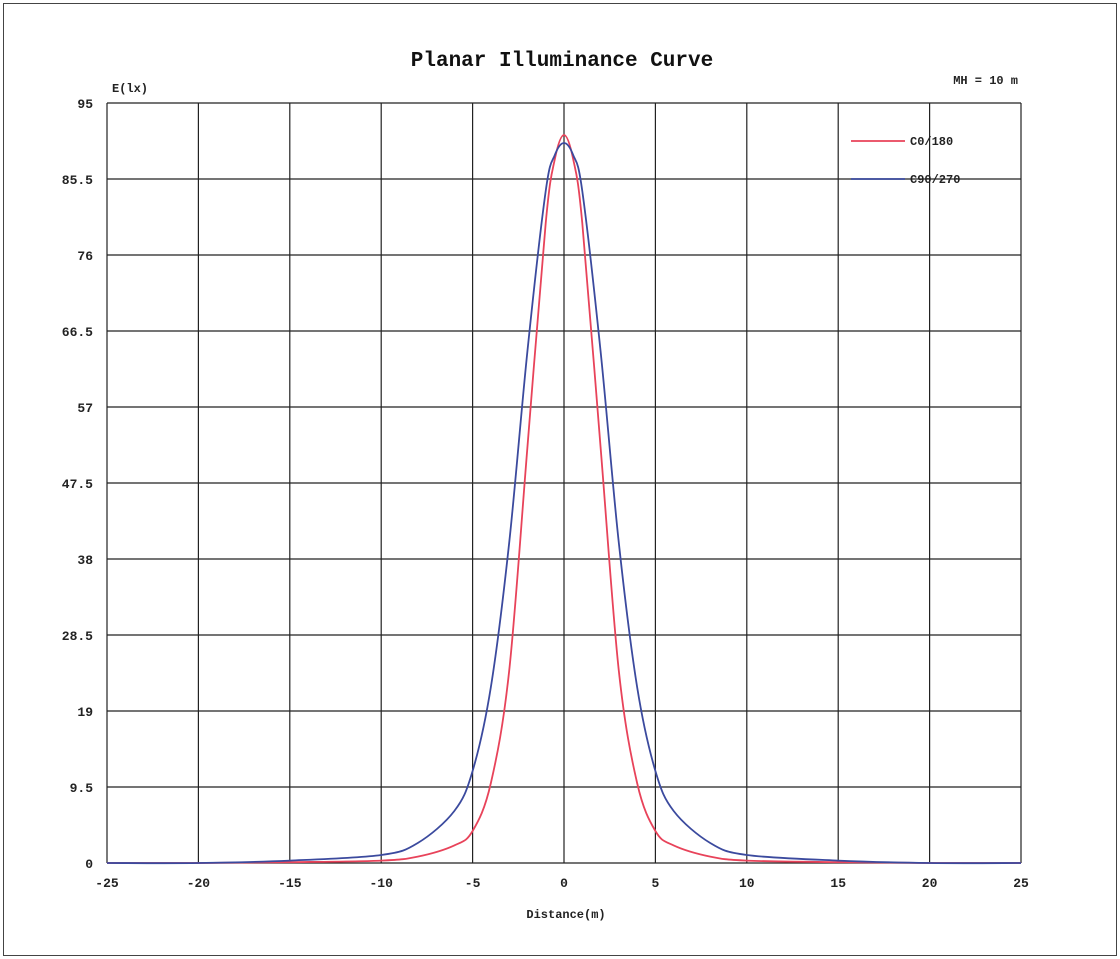  Describe the element at coordinates (199, 883) in the screenshot. I see `x-tick-label: -20` at that location.